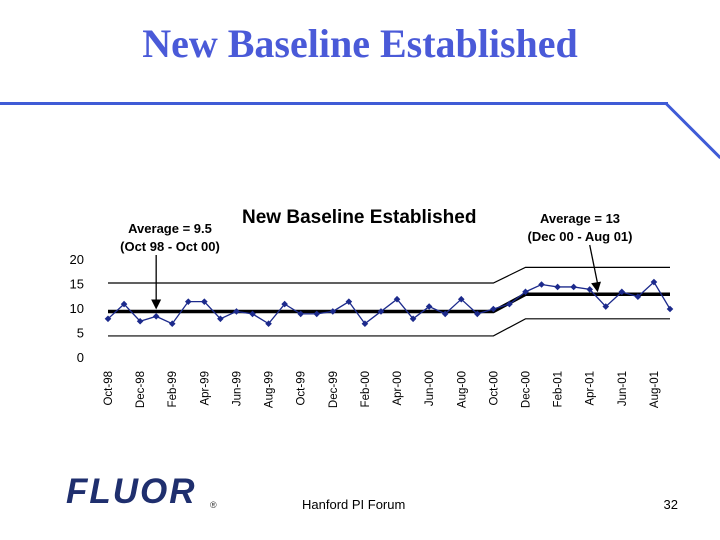 This screenshot has width=720, height=540. I want to click on y-tick-label: 5, so click(80, 333).